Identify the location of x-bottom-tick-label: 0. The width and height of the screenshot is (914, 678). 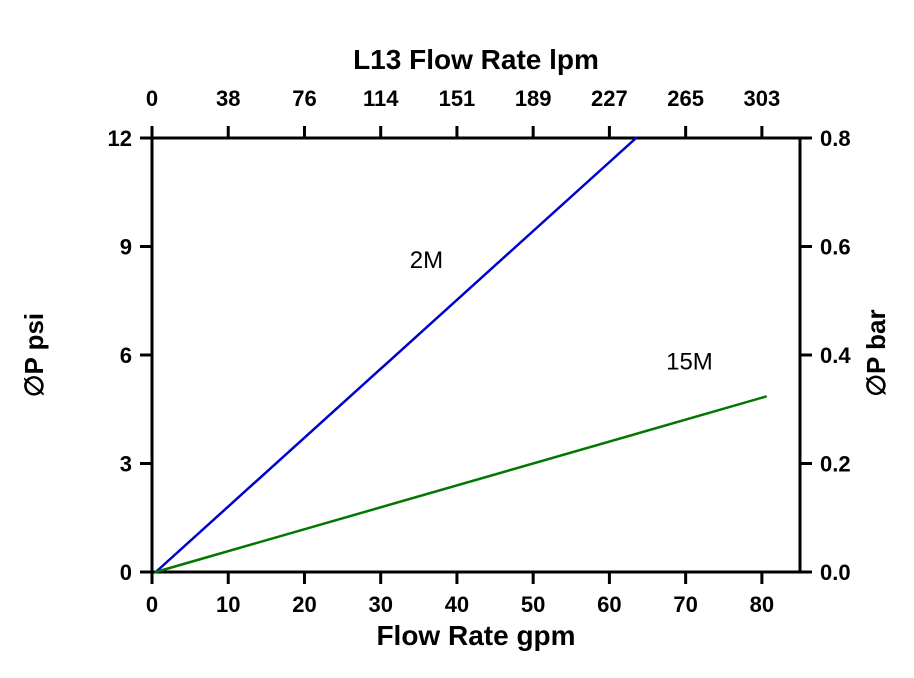
(152, 604).